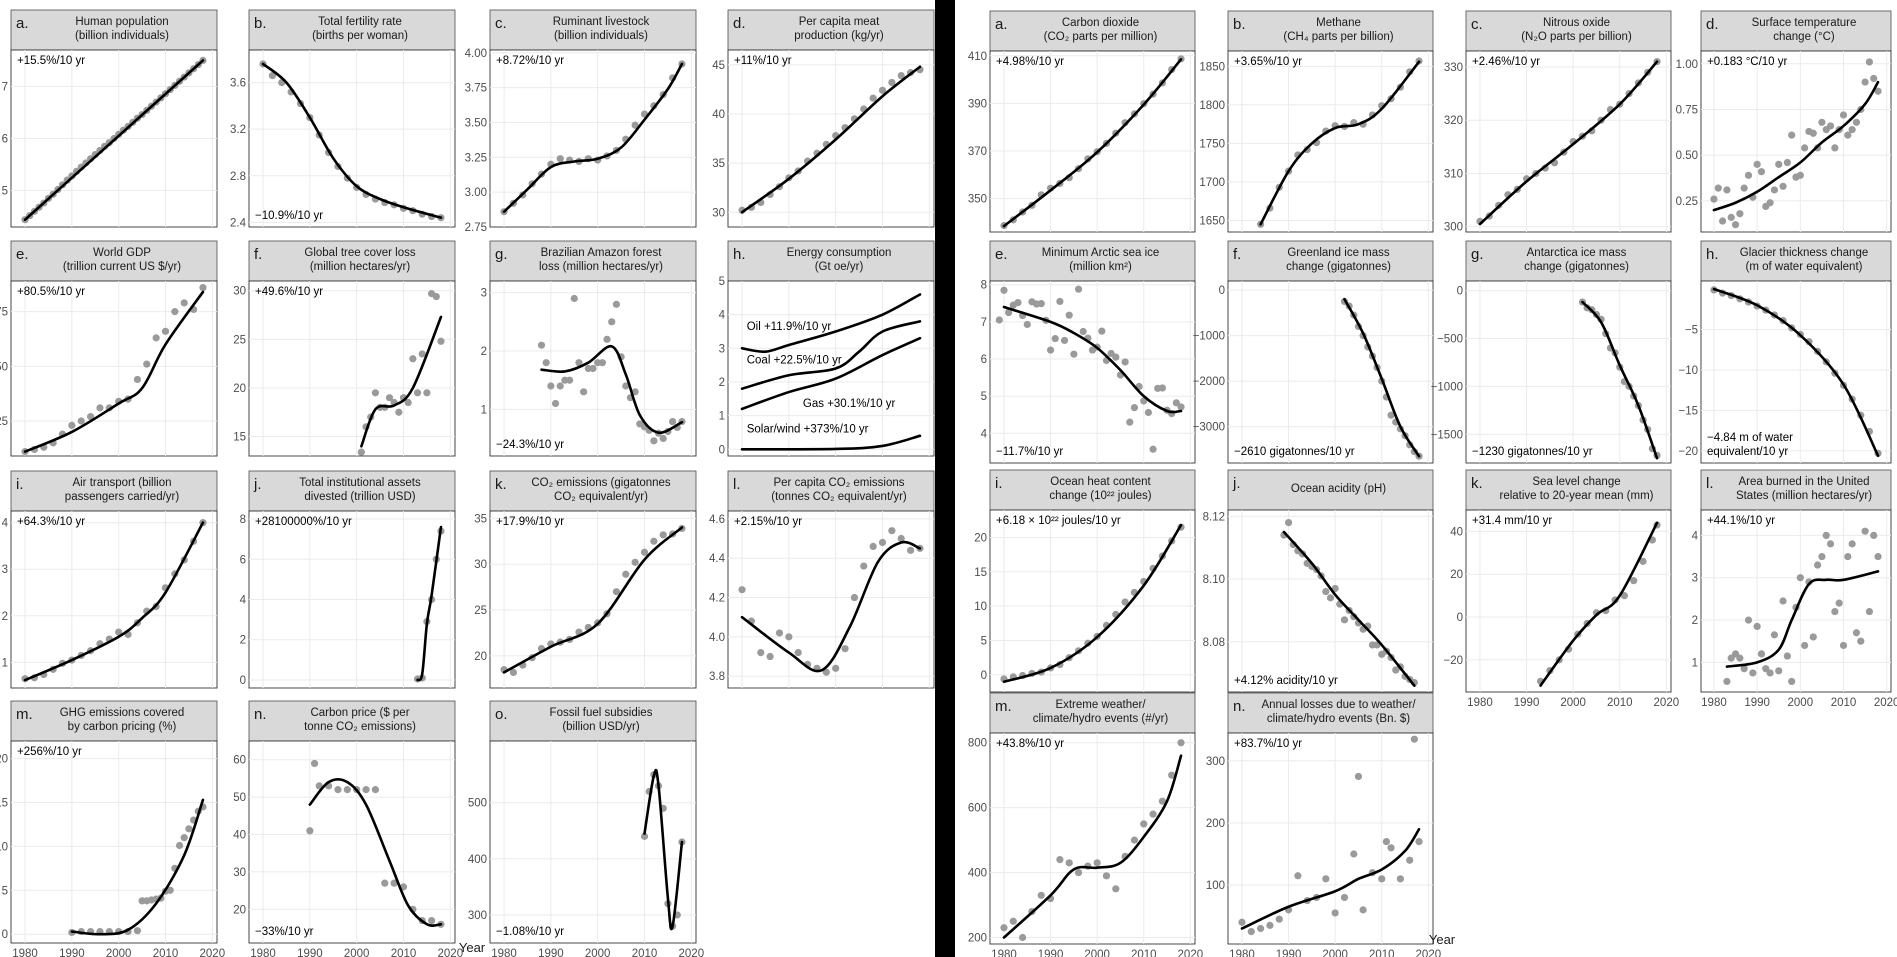 Image resolution: width=1897 pixels, height=957 pixels. I want to click on panel-label: e., so click(22, 254).